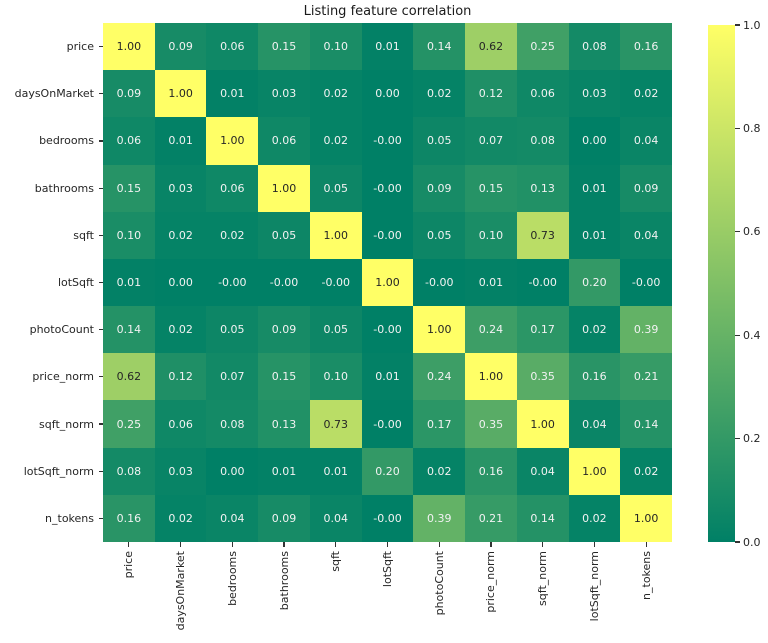 Image resolution: width=768 pixels, height=643 pixels. Describe the element at coordinates (543, 578) in the screenshot. I see `x-tick-label: sqft_norm` at that location.